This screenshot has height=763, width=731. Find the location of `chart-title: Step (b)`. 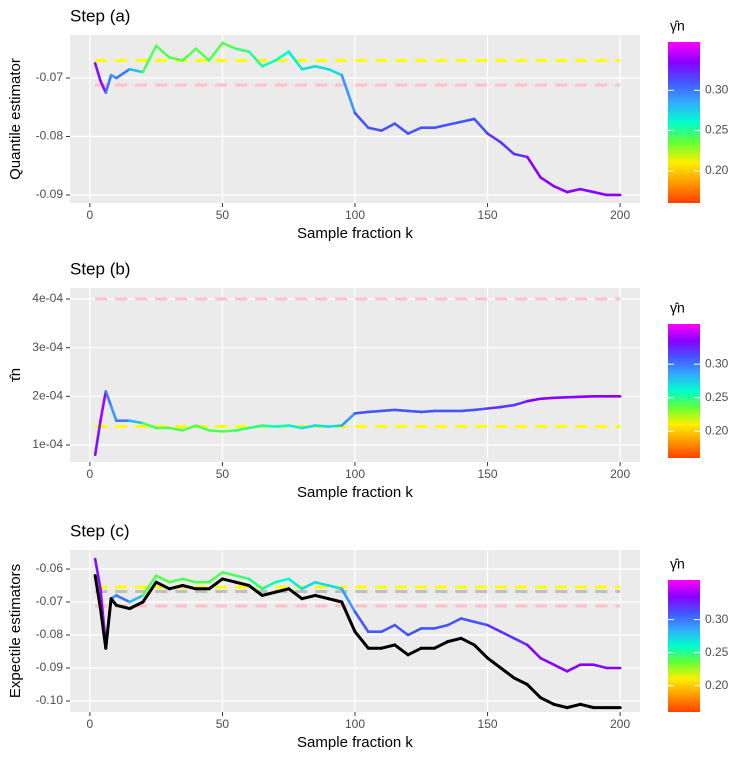

chart-title: Step (b) is located at coordinates (100, 268).